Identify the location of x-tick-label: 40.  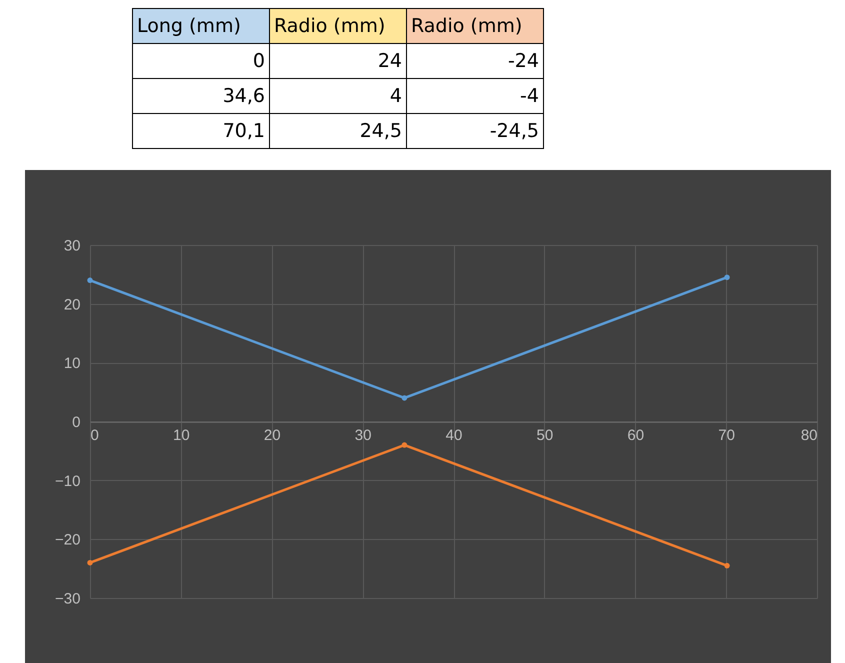
(454, 435).